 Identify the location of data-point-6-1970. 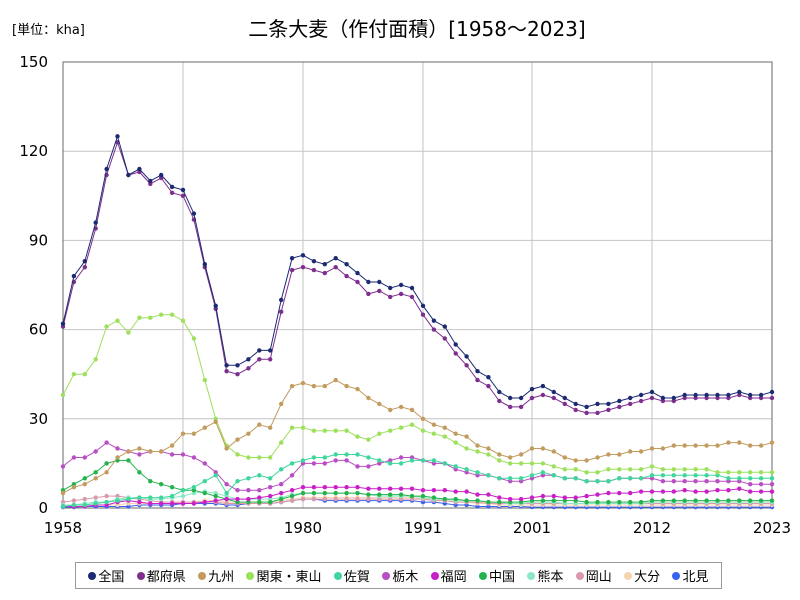
(194, 503).